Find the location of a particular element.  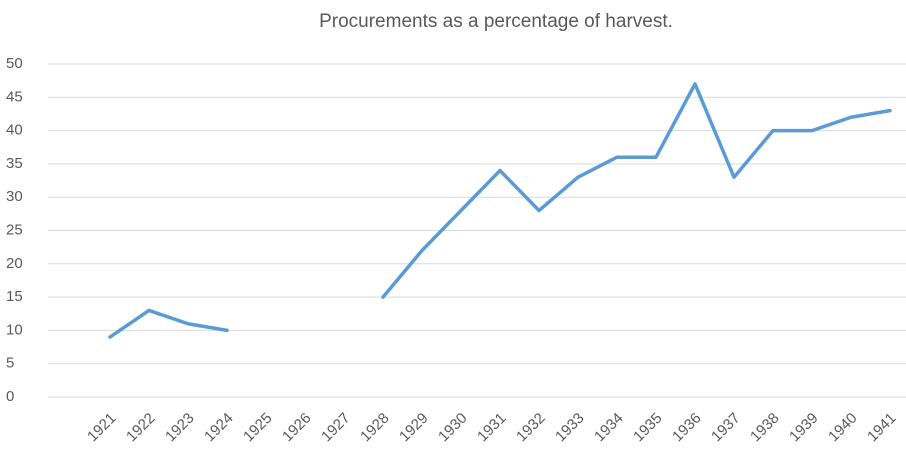

x-tick-label: 1924 is located at coordinates (219, 428).